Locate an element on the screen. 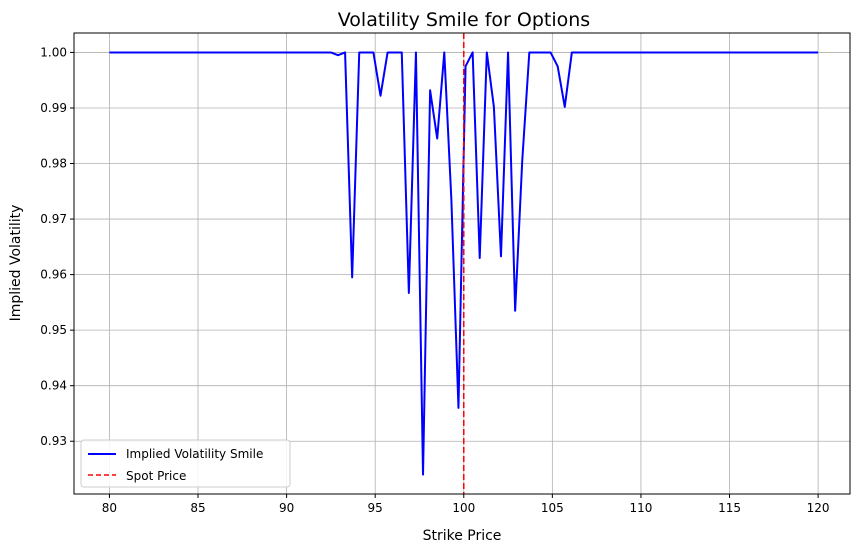 The image size is (859, 553). legend-box is located at coordinates (185, 463).